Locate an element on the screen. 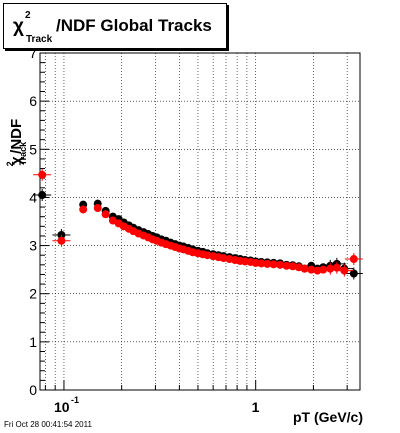 The height and width of the screenshot is (433, 400). y-tick-label: 1 is located at coordinates (33, 342).